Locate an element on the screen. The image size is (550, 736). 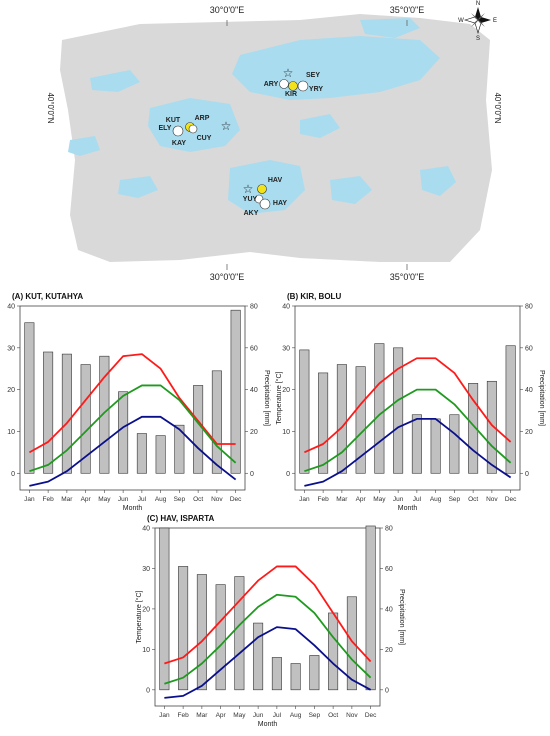
x-tick-label: Jan is located at coordinates (164, 715).